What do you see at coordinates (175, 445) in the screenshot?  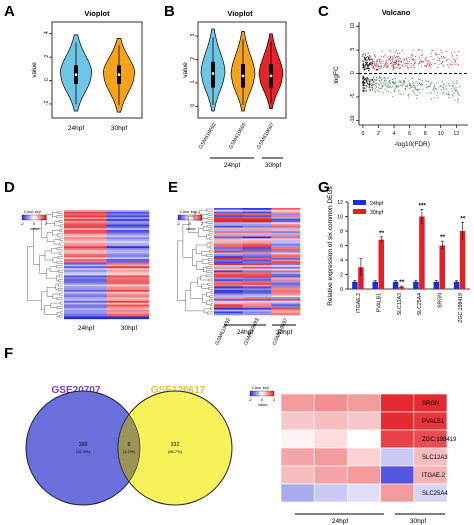 I see `venn-right-count: 332` at bounding box center [175, 445].